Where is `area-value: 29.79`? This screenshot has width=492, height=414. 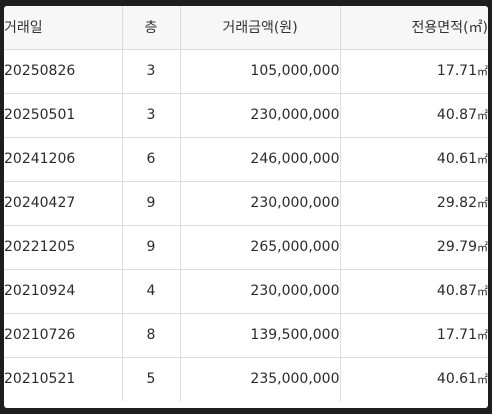 area-value: 29.79 is located at coordinates (456, 247).